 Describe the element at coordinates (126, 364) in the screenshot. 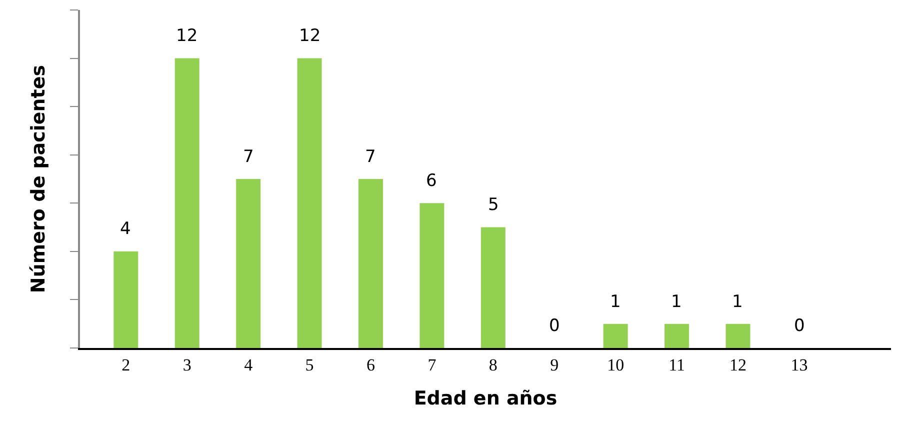

I see `x-tick-label: 2` at that location.